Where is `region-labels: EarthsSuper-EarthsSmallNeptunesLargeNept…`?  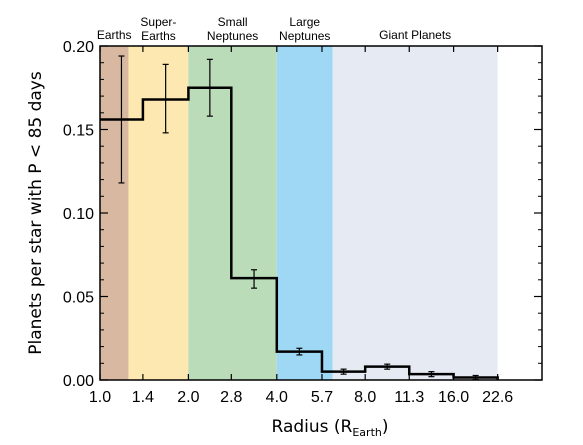
region-labels: EarthsSuper-EarthsSmallNeptunesLargeNept… is located at coordinates (274, 29).